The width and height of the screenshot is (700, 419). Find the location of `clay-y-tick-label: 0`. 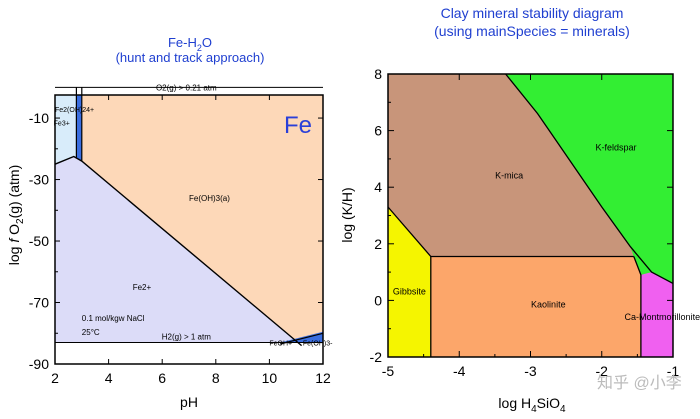

clay-y-tick-label: 0 is located at coordinates (378, 300).